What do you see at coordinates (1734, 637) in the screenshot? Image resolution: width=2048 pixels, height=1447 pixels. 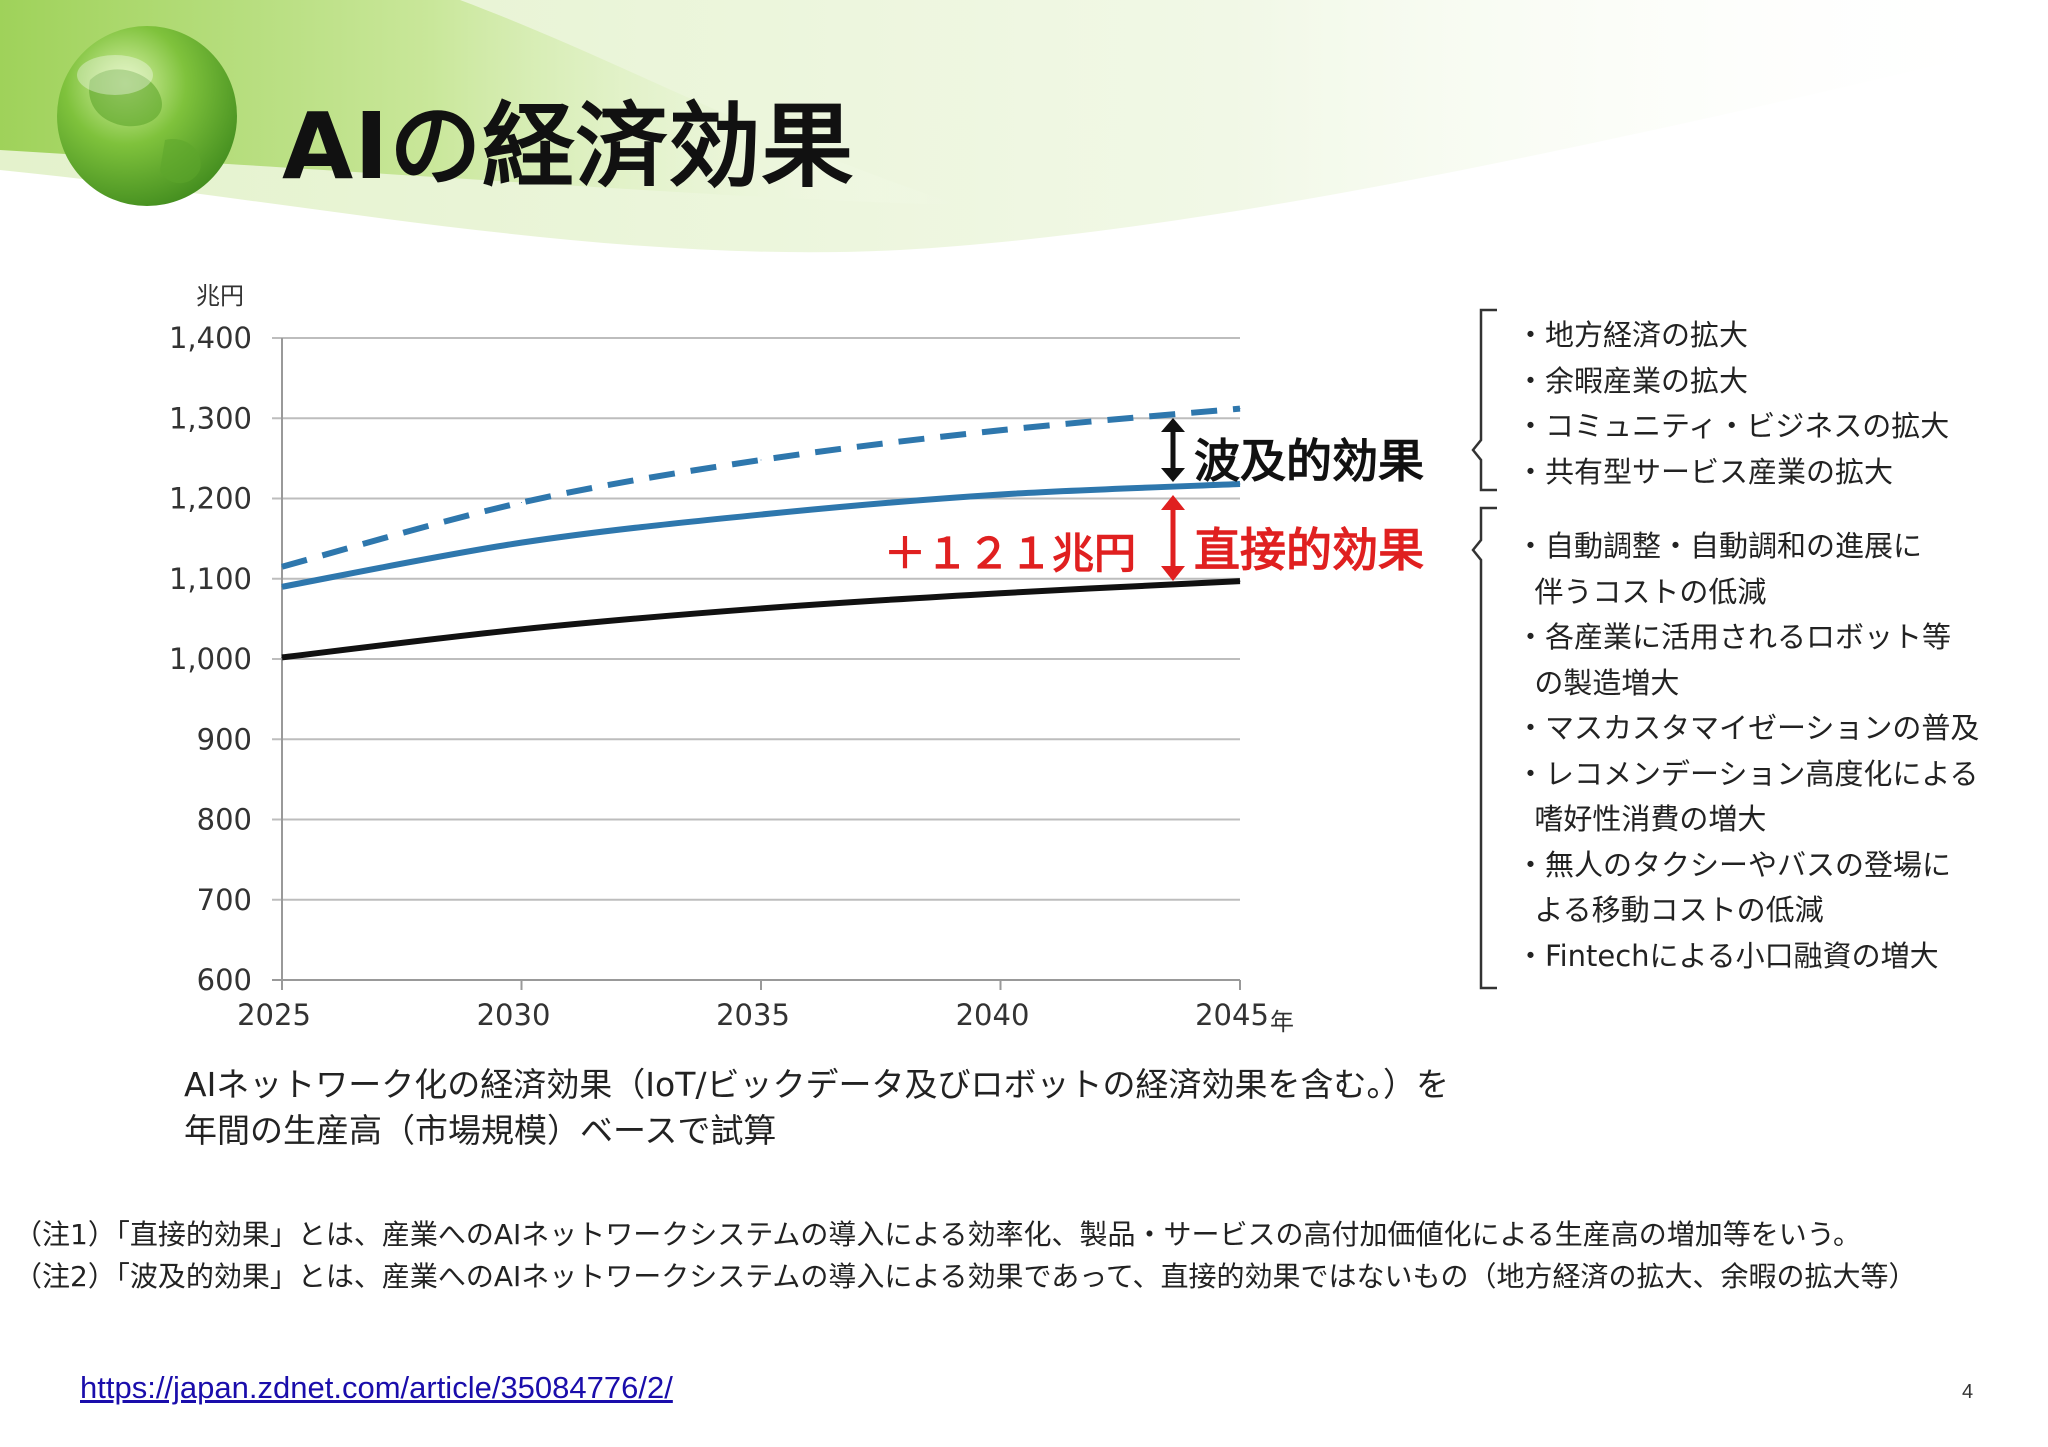 I see `list-item: ・各産業に活用されるロボット等` at bounding box center [1734, 637].